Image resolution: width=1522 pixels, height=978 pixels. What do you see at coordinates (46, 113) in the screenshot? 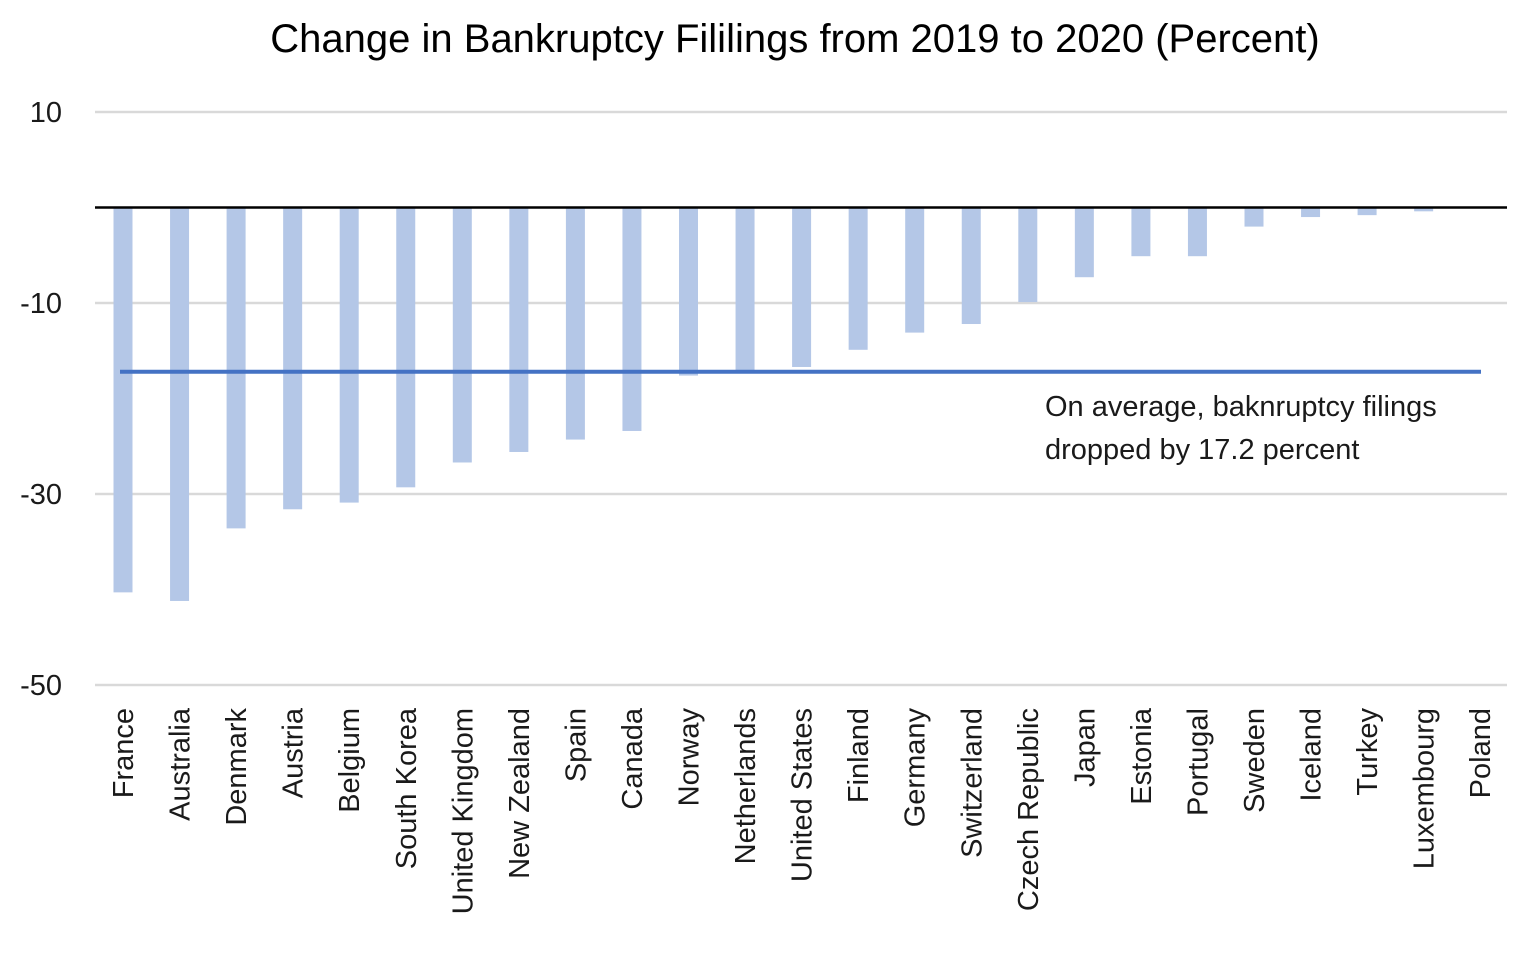
I see `y-tick-label: 10` at bounding box center [46, 113].